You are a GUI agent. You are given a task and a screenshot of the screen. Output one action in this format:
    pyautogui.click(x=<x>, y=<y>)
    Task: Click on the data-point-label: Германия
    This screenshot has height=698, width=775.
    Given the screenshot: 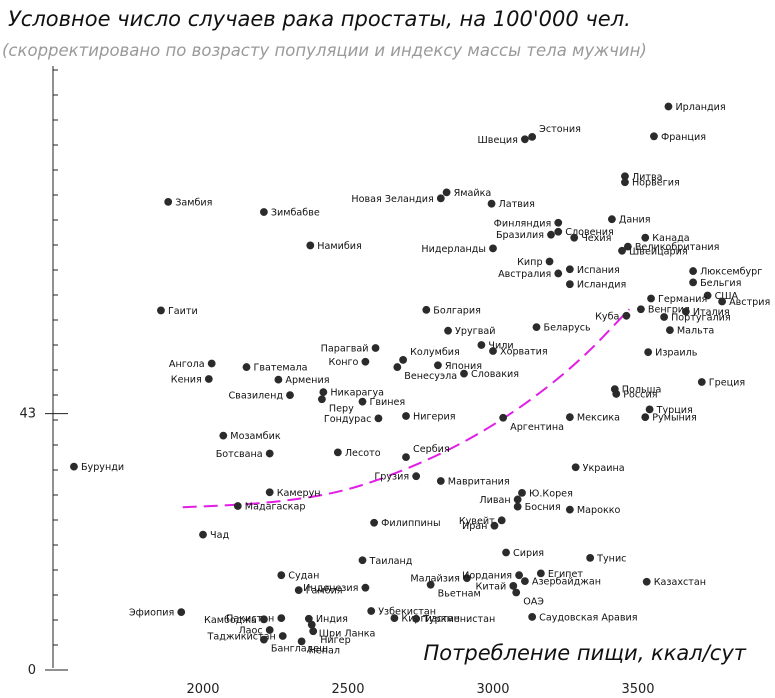 What is the action you would take?
    pyautogui.click(x=682, y=299)
    